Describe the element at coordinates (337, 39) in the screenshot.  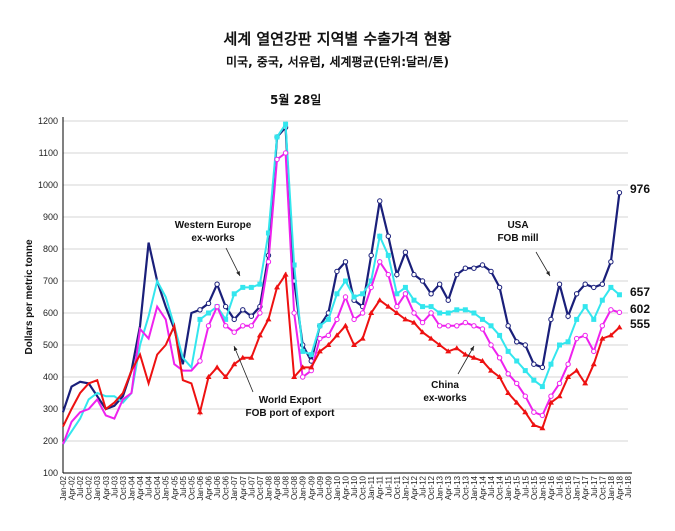
I see `chart-title: 세계 열연강판 지역별 수출가격 현황` at that location.